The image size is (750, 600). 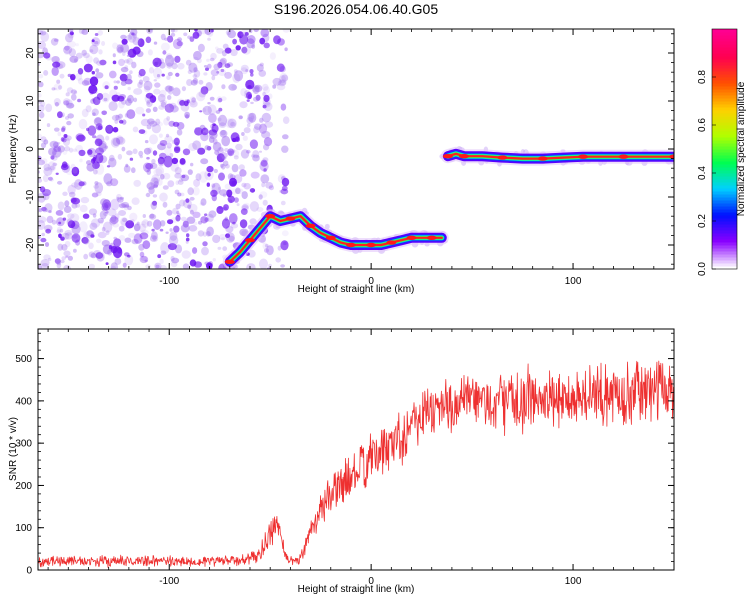 I want to click on colorbar-tick-label: 0.8, so click(x=702, y=77).